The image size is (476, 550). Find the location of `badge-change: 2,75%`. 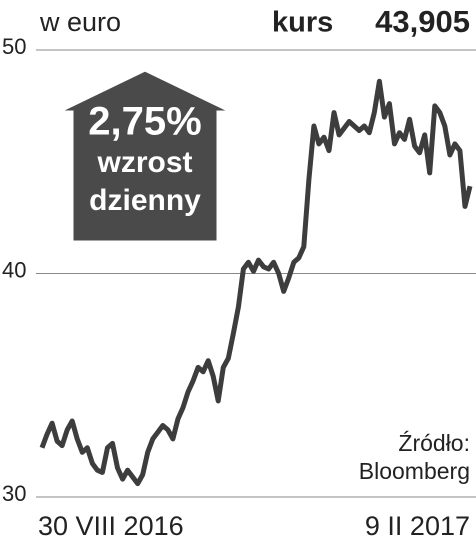

badge-change: 2,75% is located at coordinates (144, 122).